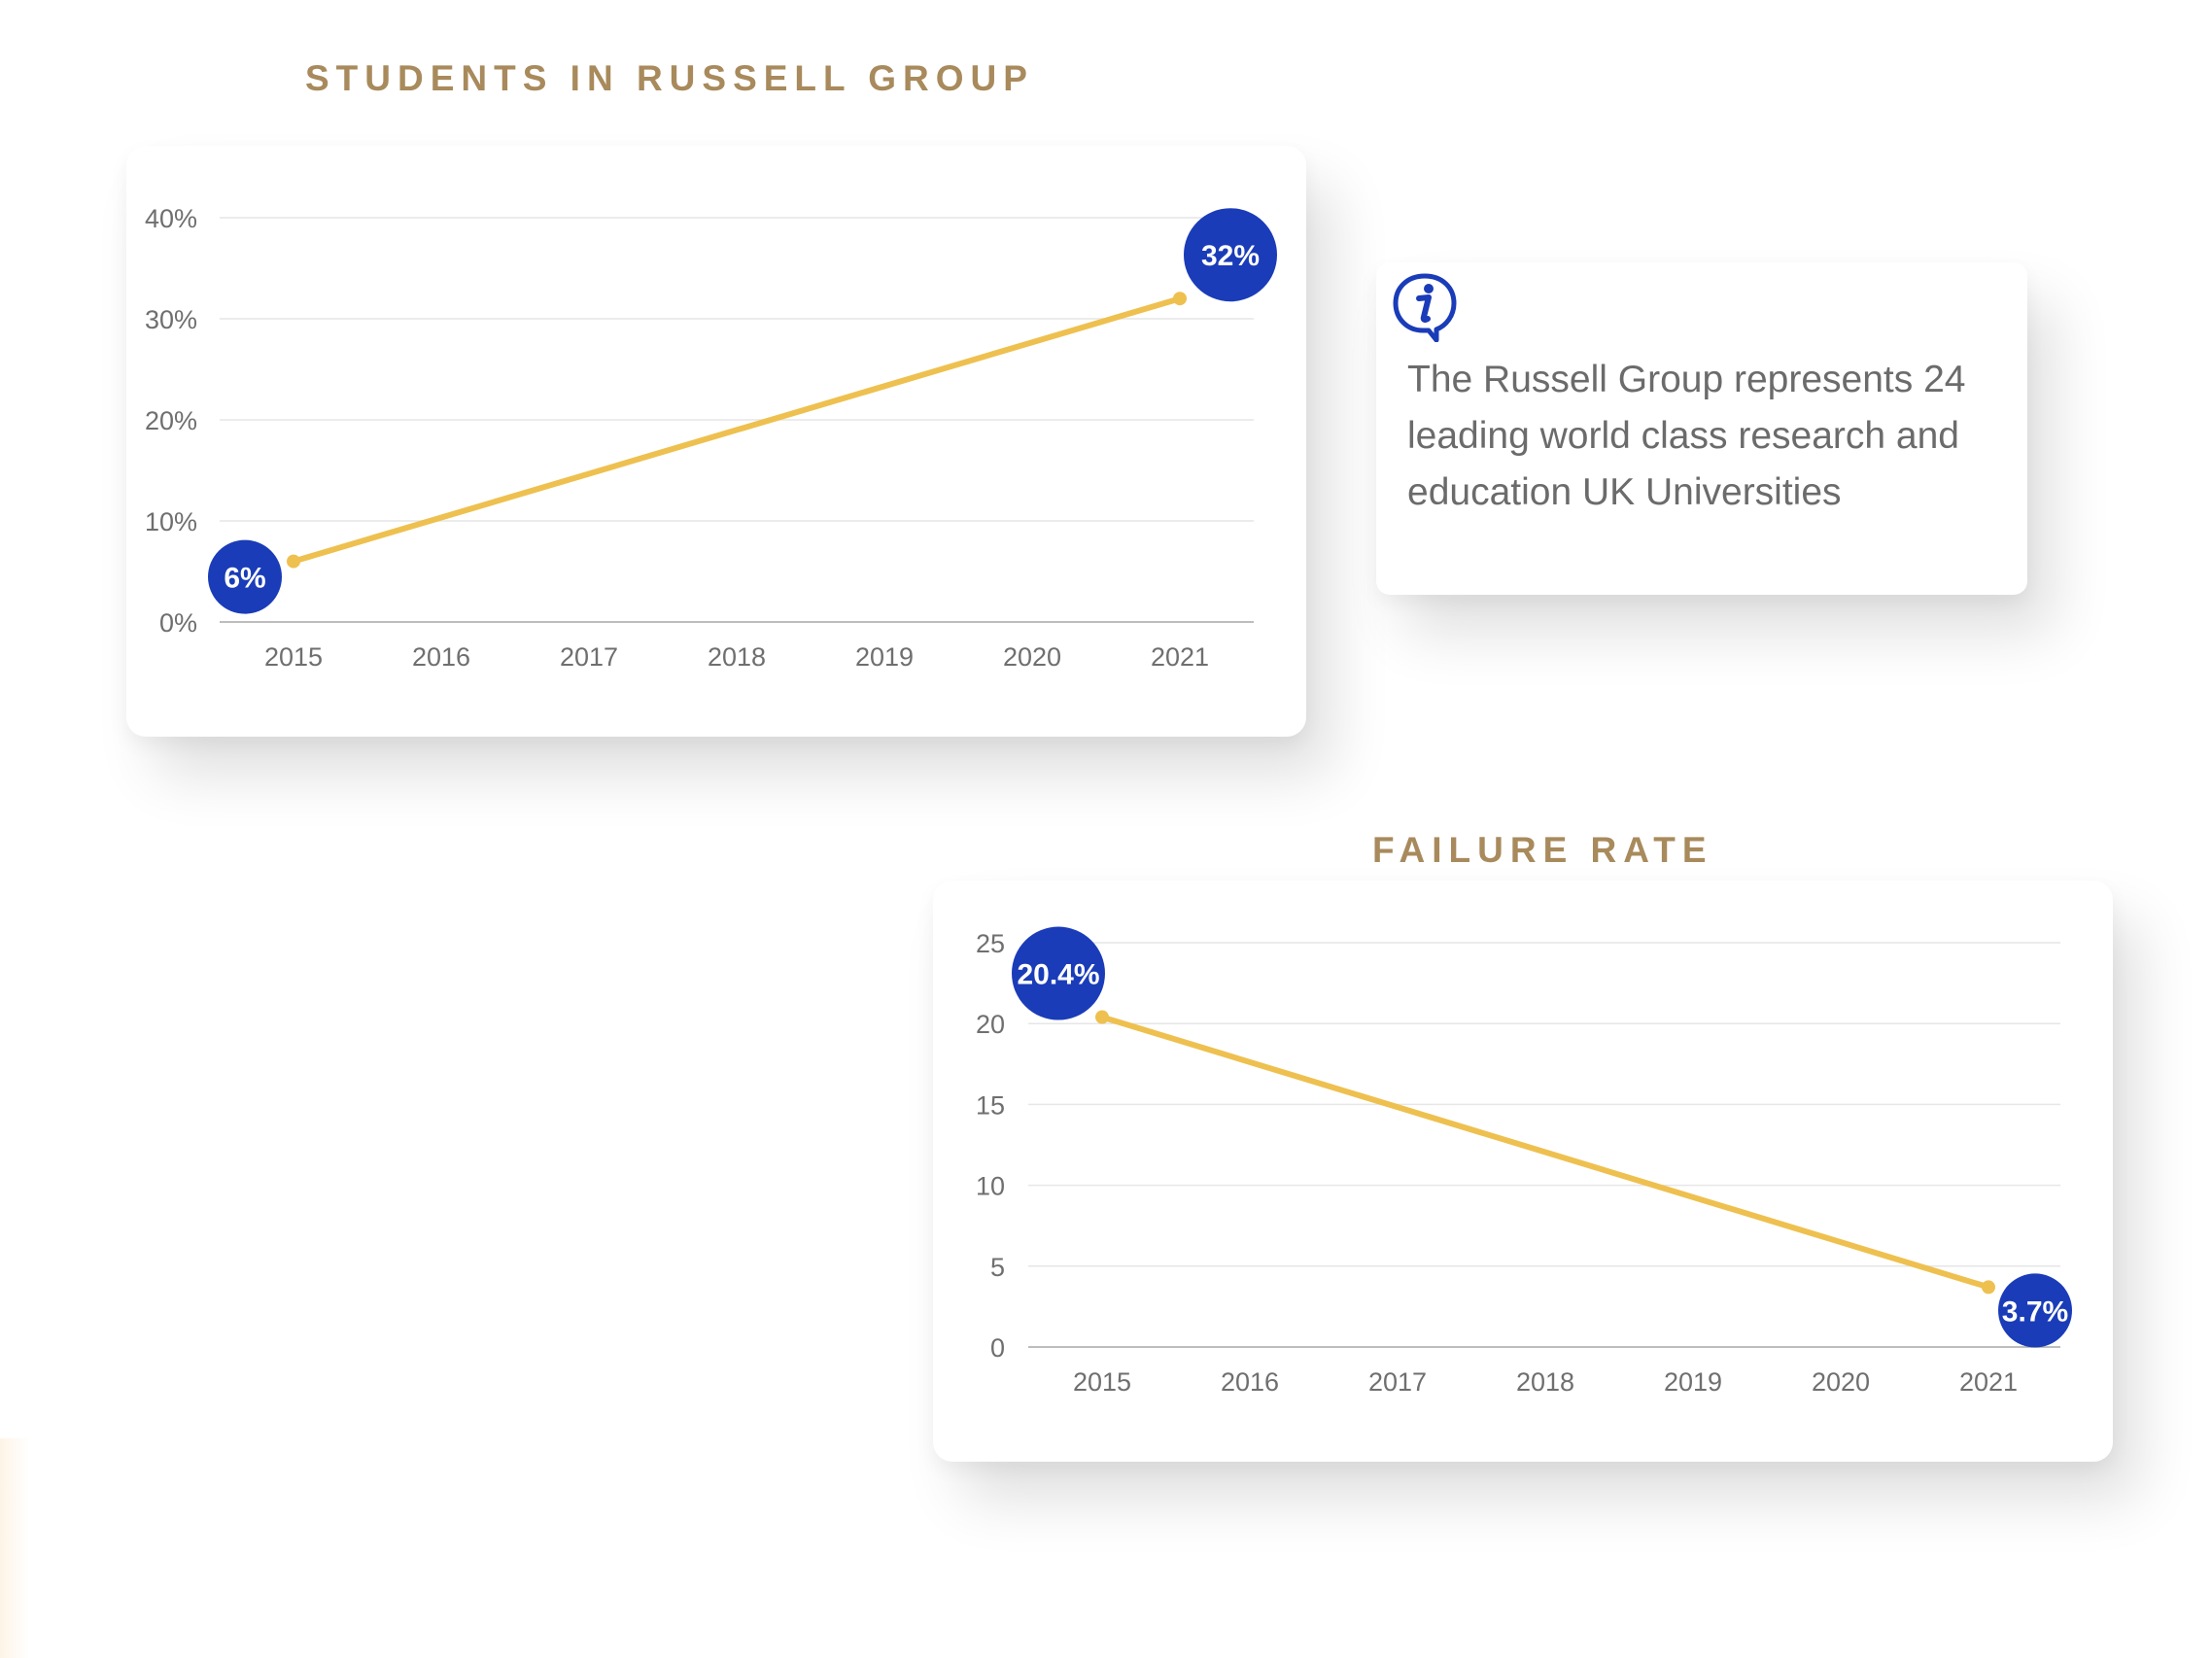 This screenshot has height=1658, width=2212. What do you see at coordinates (997, 1267) in the screenshot?
I see `y-tick-label: 5` at bounding box center [997, 1267].